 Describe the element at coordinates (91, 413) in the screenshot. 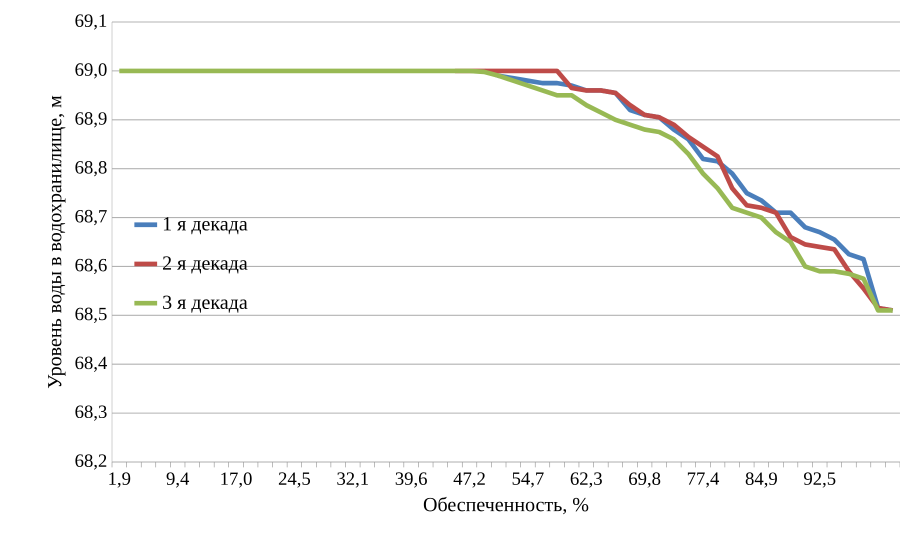

I see `y-tick-label: 68,3` at that location.